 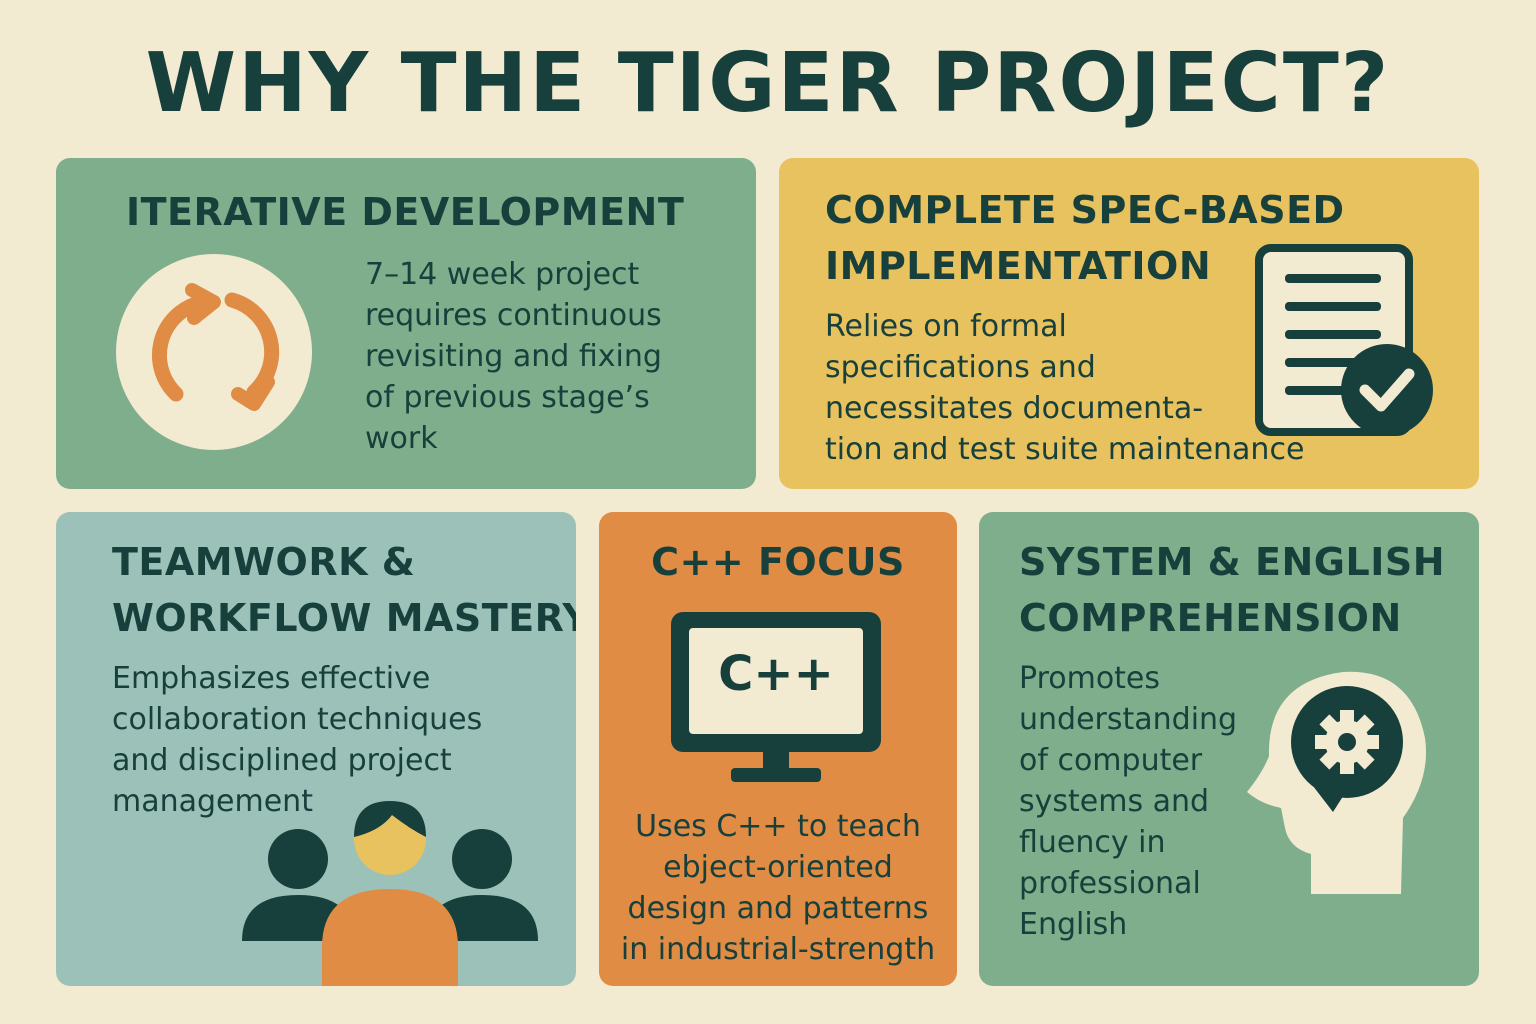 I want to click on body-line: fluency in, so click(x=1092, y=842).